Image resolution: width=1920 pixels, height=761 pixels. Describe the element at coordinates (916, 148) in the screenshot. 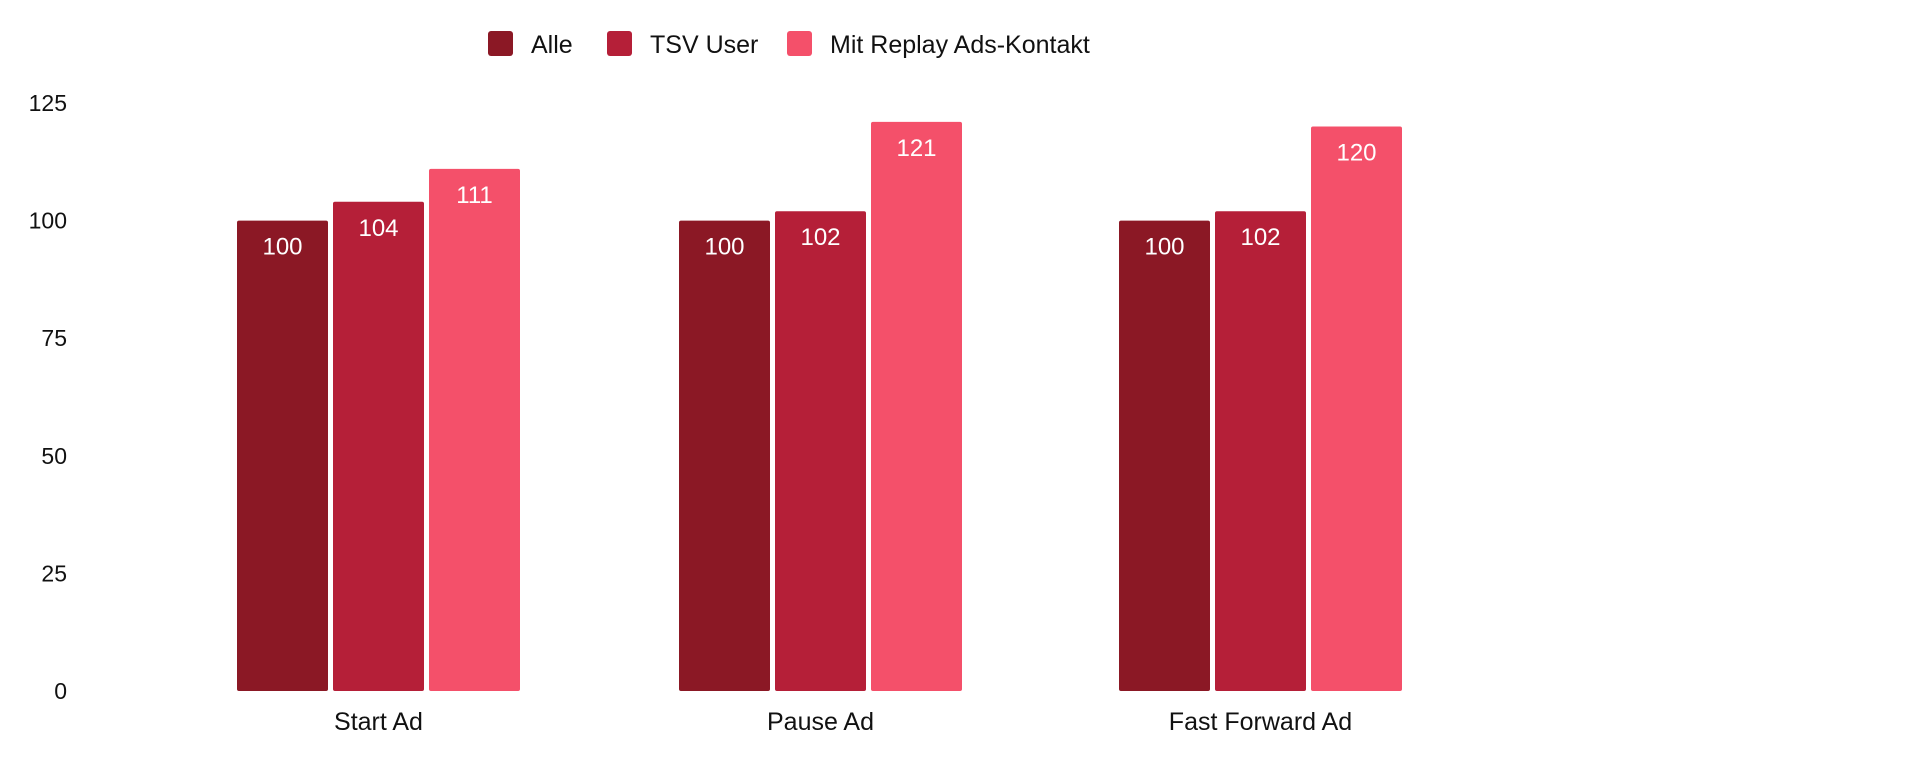

I see `data-label: 121` at that location.